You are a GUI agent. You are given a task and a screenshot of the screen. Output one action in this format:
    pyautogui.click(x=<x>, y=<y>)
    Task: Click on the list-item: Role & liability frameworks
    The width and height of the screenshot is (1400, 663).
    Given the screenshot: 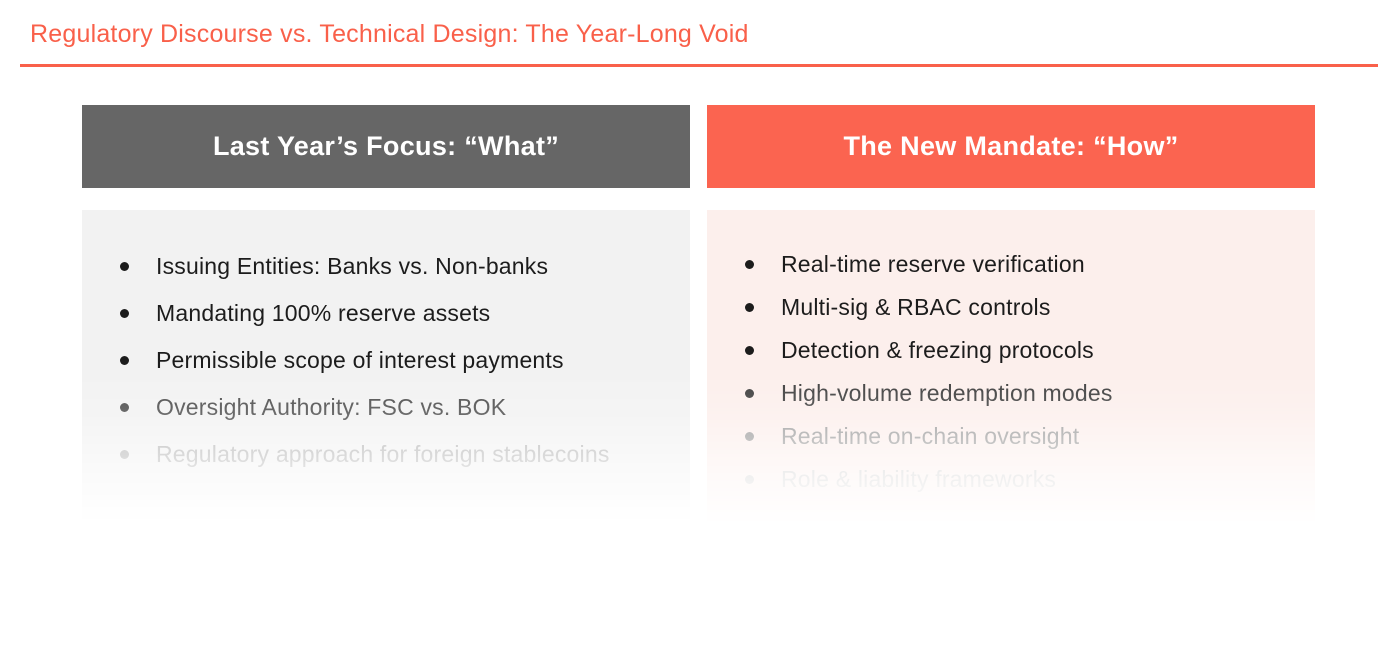 What is the action you would take?
    pyautogui.click(x=1011, y=479)
    